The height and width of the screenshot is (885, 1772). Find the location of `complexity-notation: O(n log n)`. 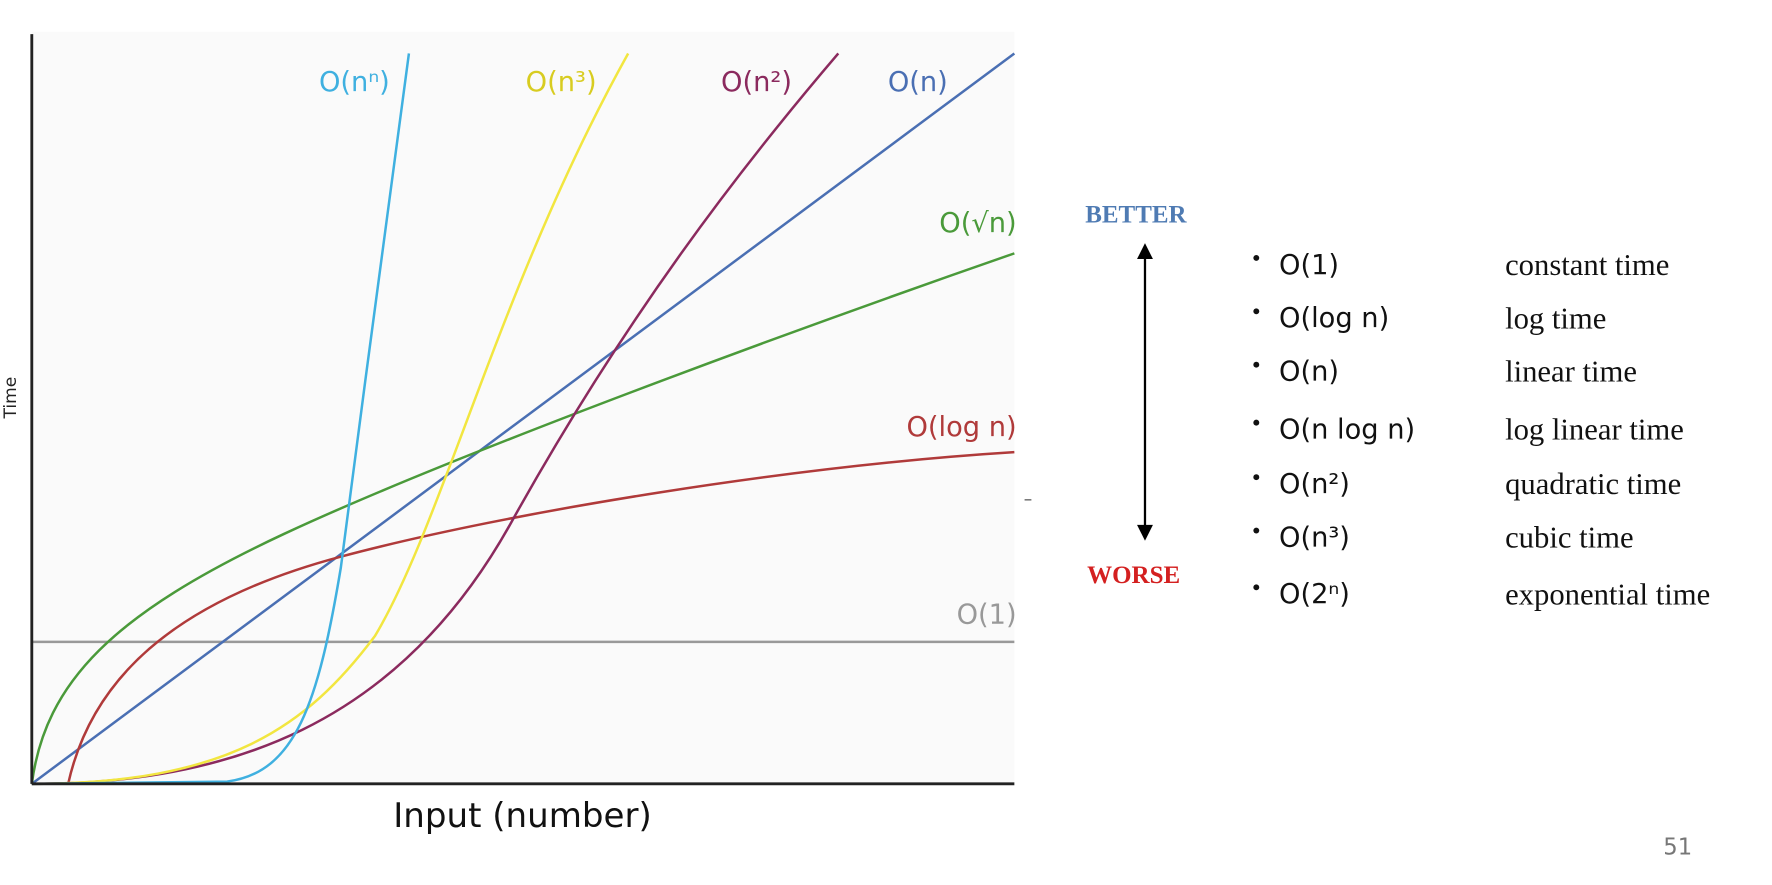

complexity-notation: O(n log n) is located at coordinates (1347, 430).